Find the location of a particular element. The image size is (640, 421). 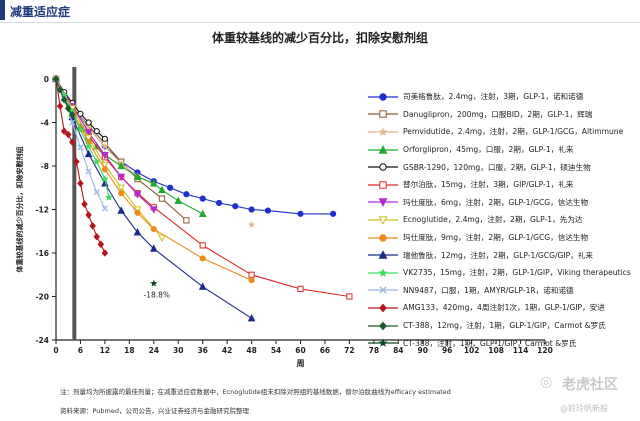

x-tick-label: 78 is located at coordinates (374, 350).